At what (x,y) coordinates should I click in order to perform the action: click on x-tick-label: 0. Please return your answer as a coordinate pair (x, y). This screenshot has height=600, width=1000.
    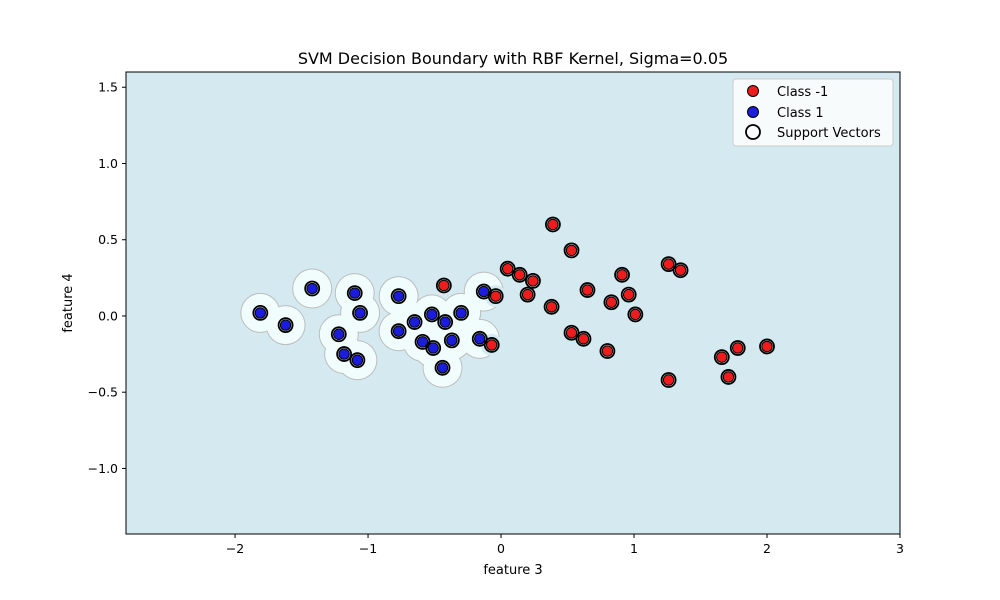
    Looking at the image, I should click on (501, 548).